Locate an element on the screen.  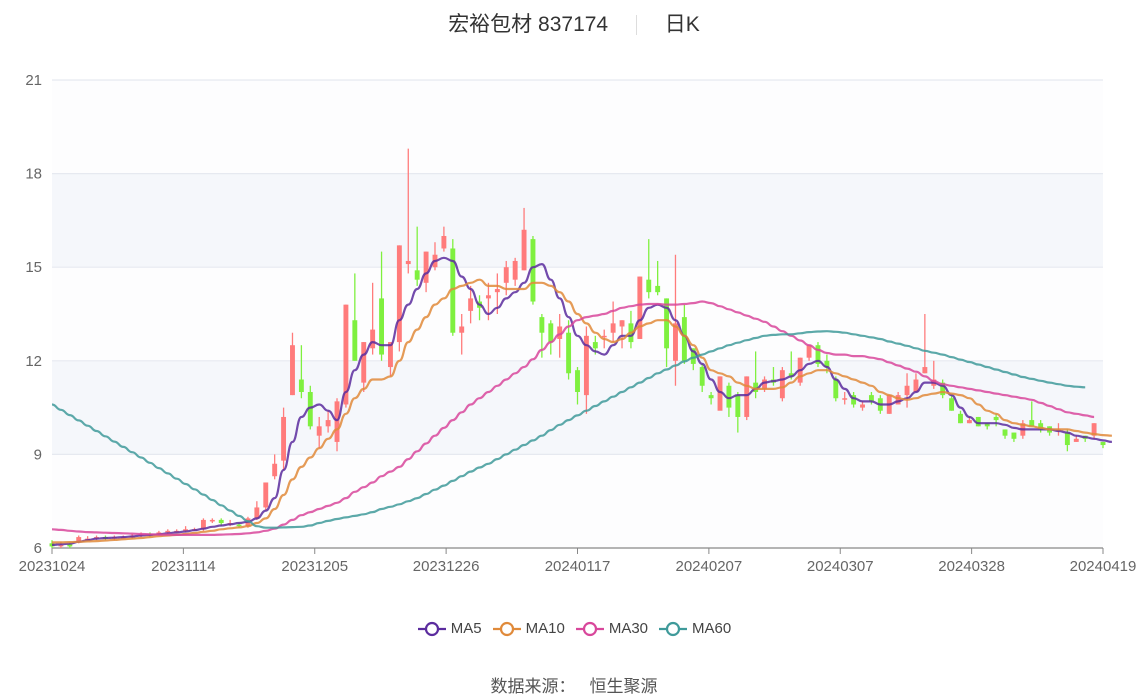
legend-item-ma30: MA30 is located at coordinates (611, 628).